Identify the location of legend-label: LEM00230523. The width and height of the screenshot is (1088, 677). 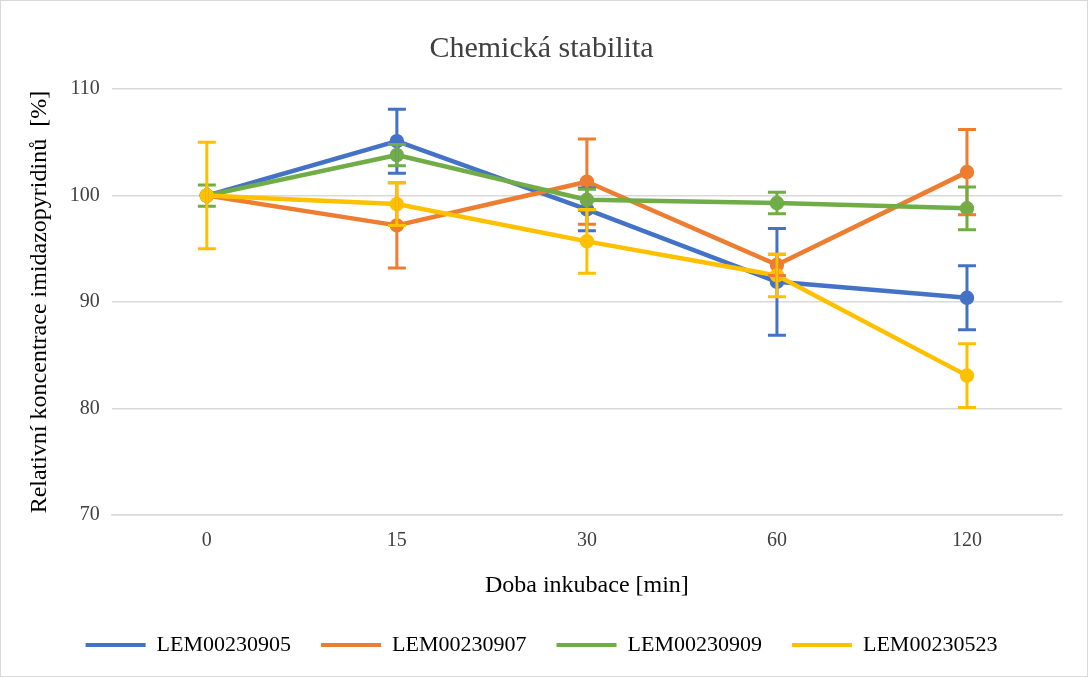
(930, 643).